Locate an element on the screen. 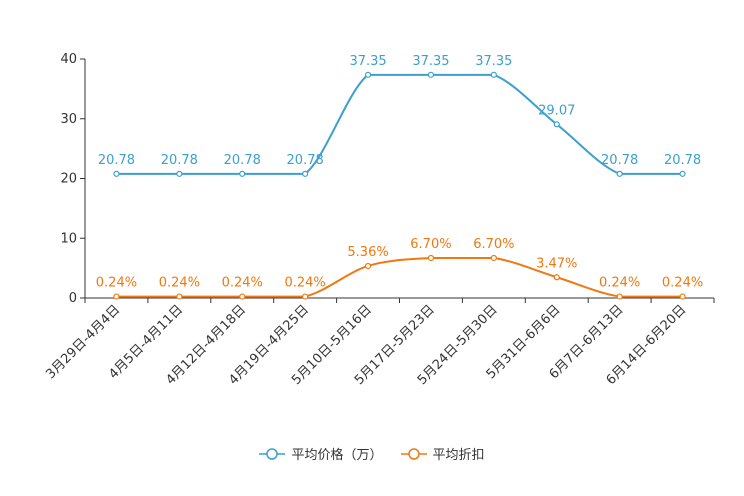  legend-item-price: 平均价格（万） is located at coordinates (321, 453).